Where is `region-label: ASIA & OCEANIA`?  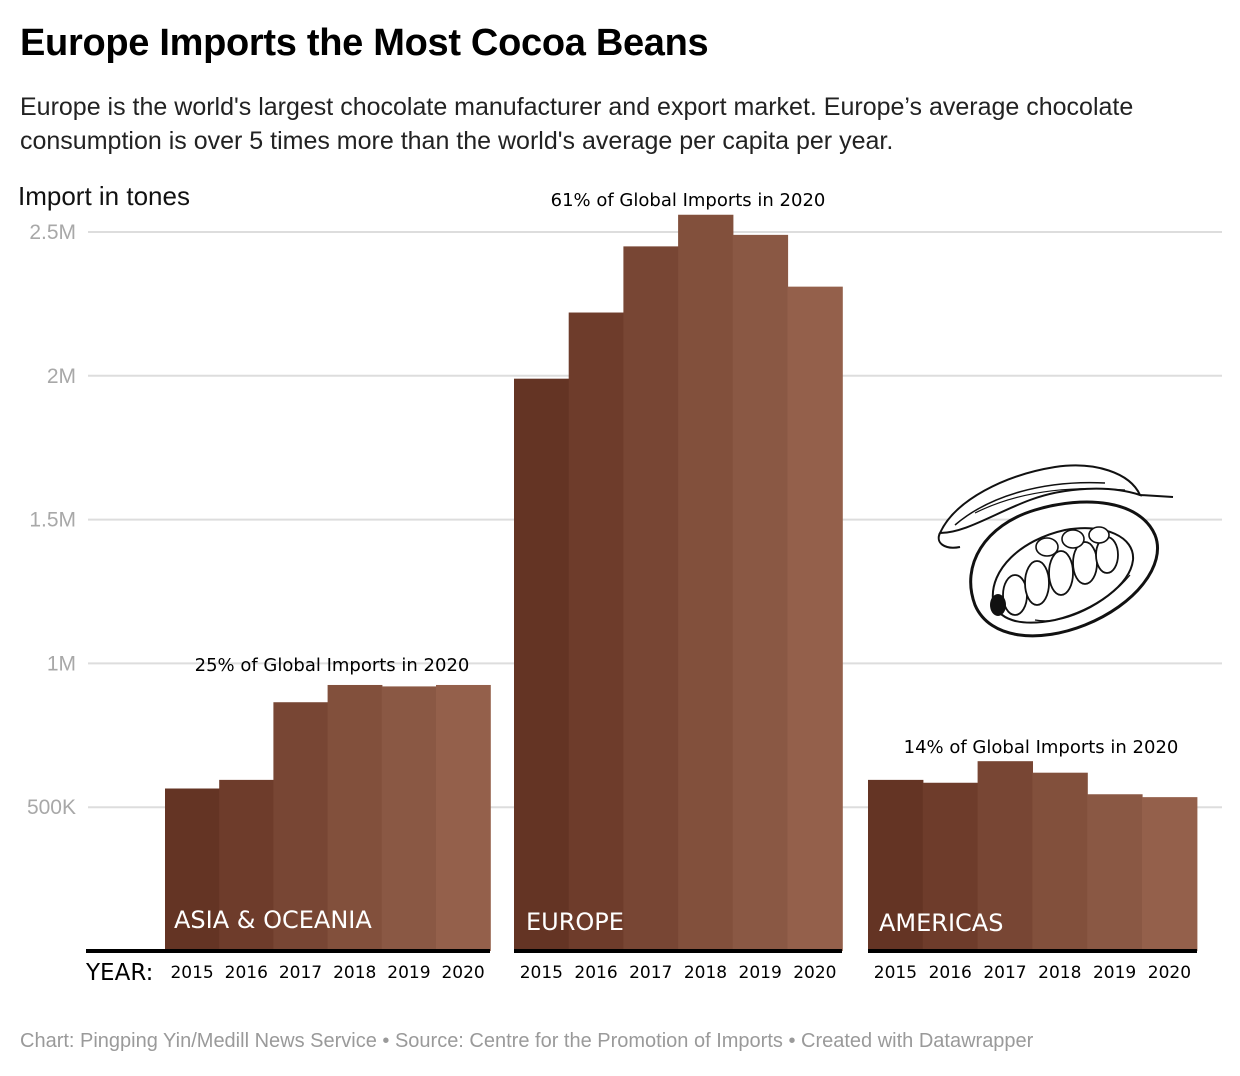 region-label: ASIA & OCEANIA is located at coordinates (273, 920).